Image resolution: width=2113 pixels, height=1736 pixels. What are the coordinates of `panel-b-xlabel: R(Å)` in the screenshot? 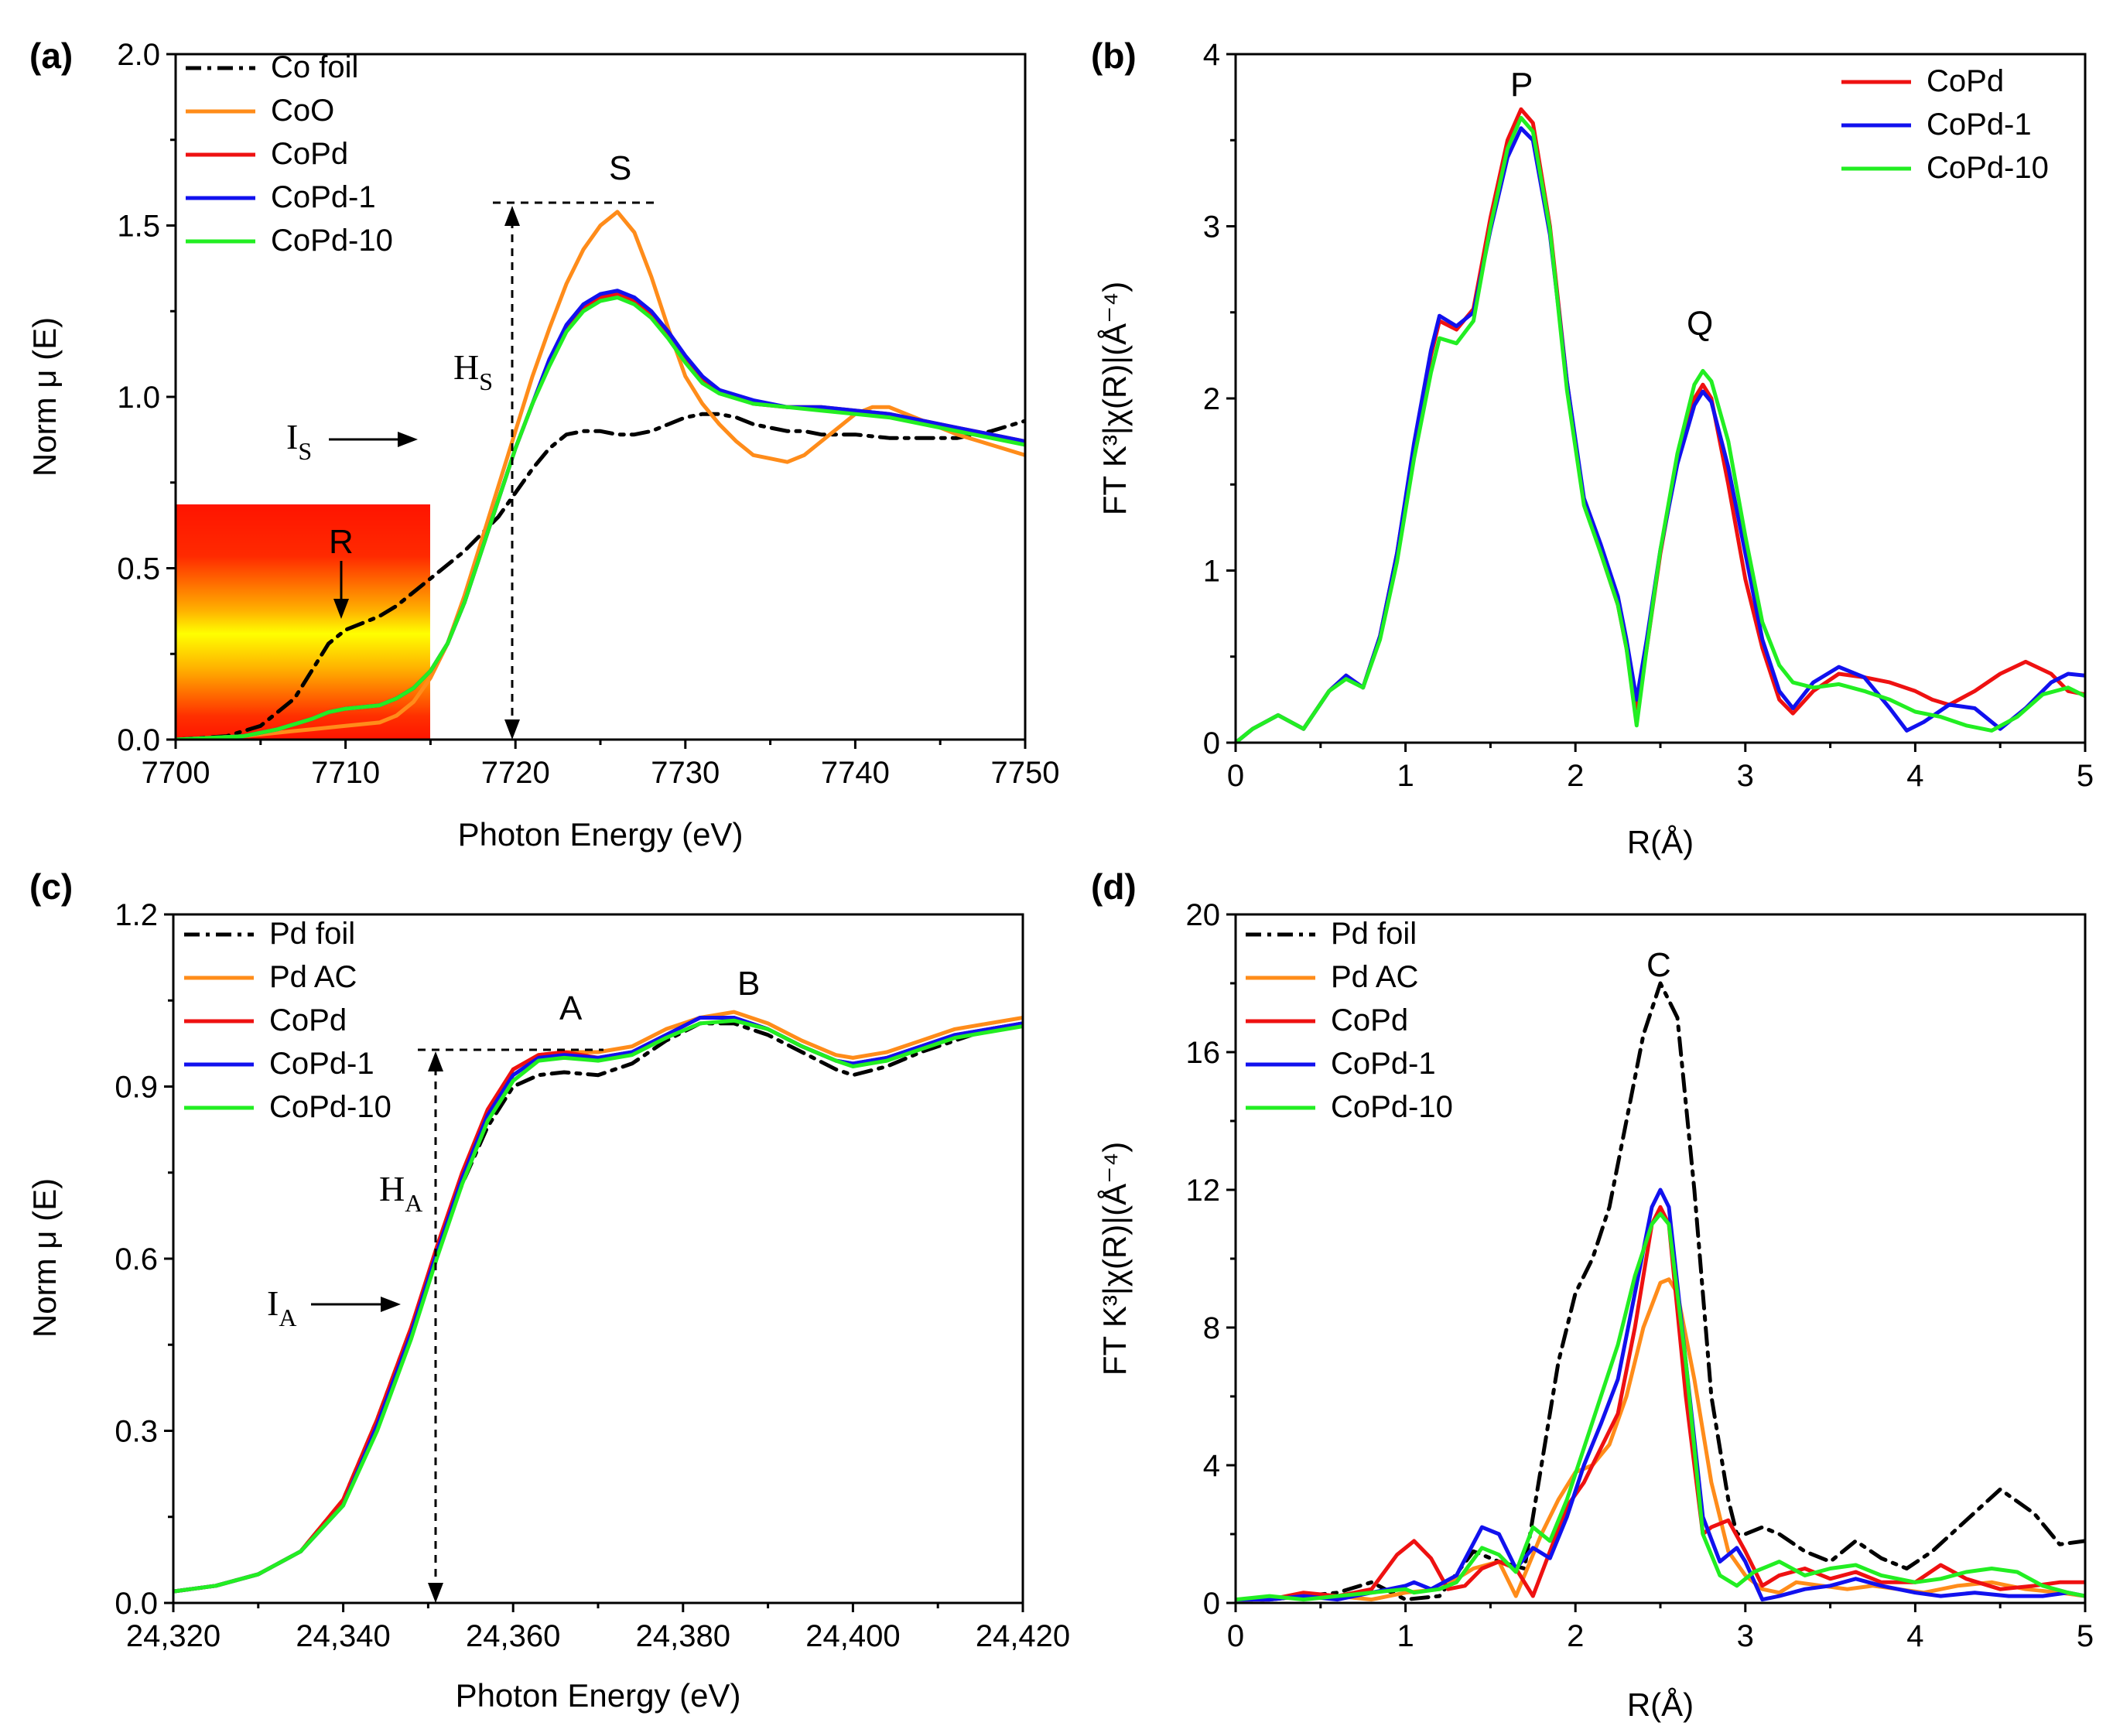 It's located at (1660, 842).